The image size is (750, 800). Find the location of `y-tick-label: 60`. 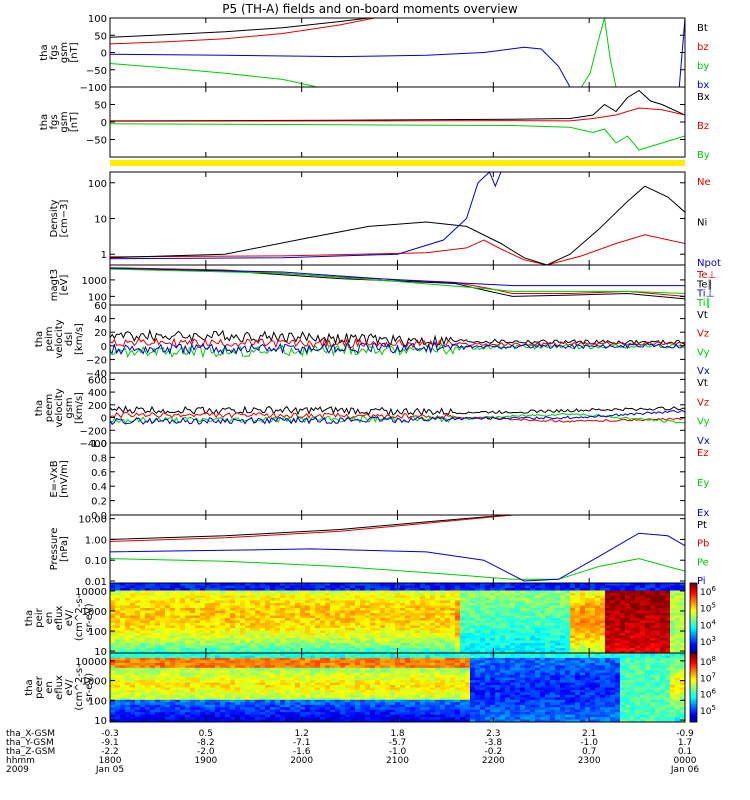

y-tick-label: 60 is located at coordinates (100, 306).